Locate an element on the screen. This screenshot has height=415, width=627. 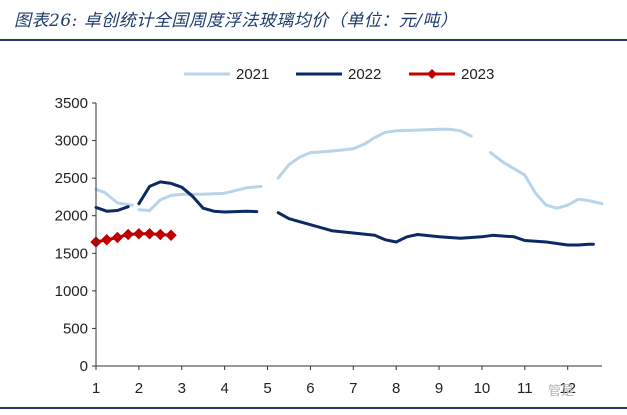
y-tick-label: 500 is located at coordinates (75, 328).